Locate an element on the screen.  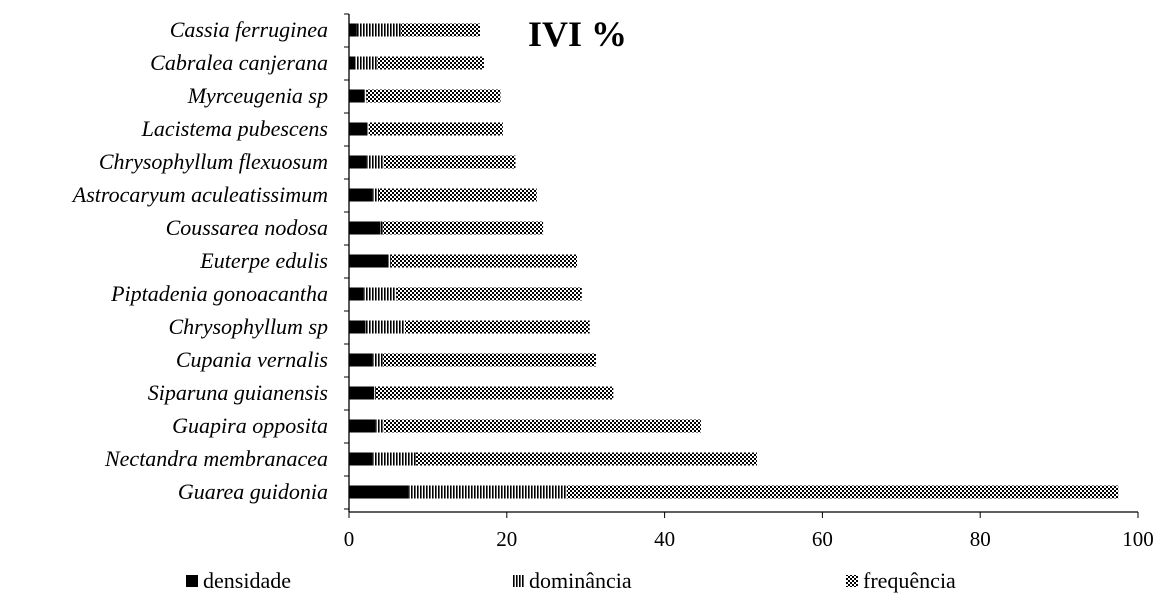
bar-frequência-12 is located at coordinates (542, 426).